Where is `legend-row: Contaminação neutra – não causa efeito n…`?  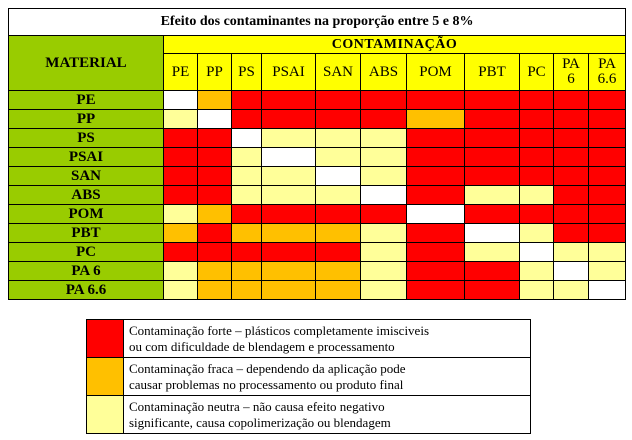
legend-row: Contaminação neutra – não causa efeito n… is located at coordinates (308, 414).